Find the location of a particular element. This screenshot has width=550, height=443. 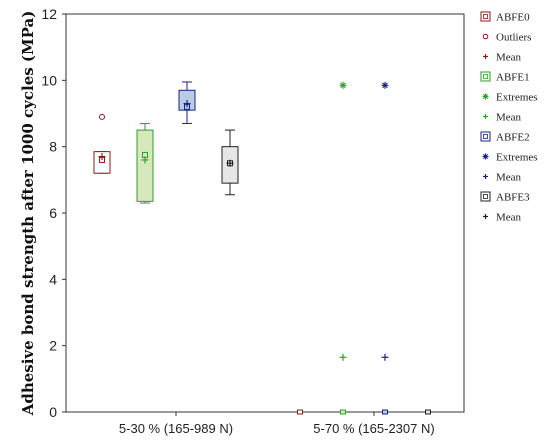

y-tick-label: 10 is located at coordinates (49, 80).